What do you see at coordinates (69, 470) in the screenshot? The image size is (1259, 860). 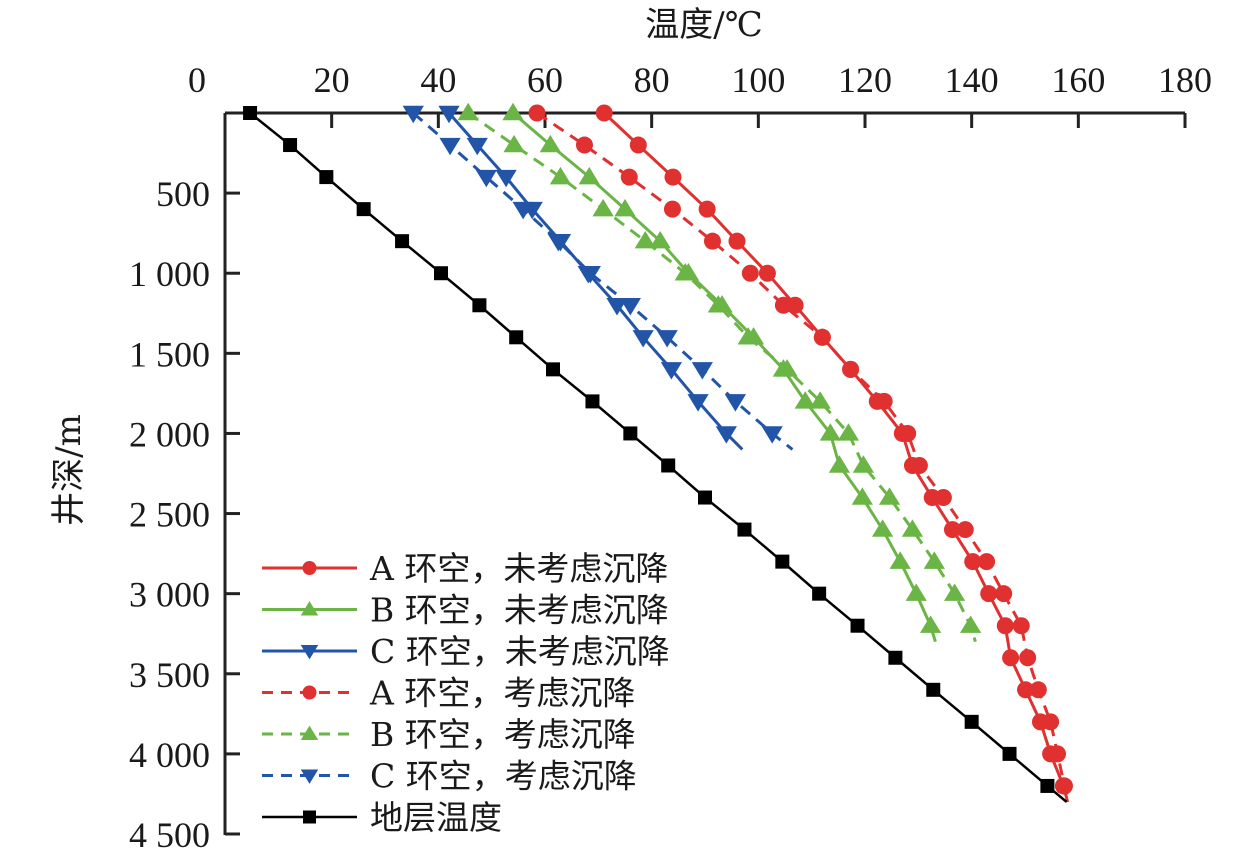 I see `y-axis-title: 井深/m` at bounding box center [69, 470].